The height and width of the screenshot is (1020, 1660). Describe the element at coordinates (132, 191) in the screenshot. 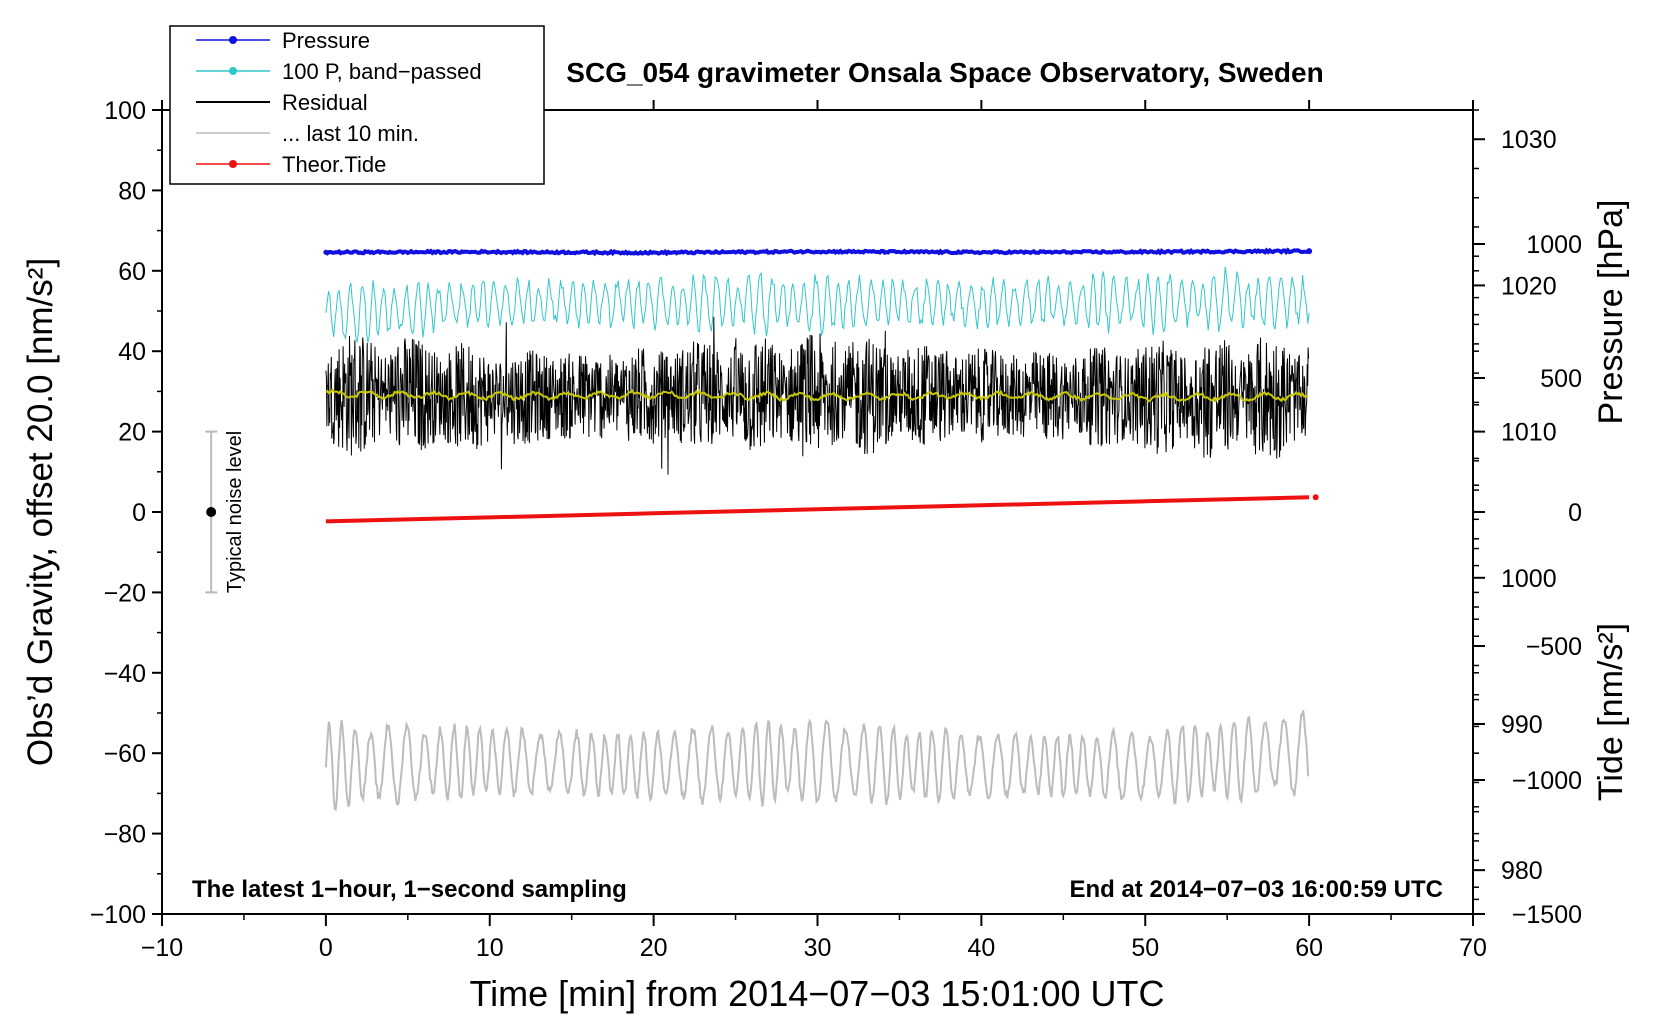

I see `y-tick-label: 80` at that location.